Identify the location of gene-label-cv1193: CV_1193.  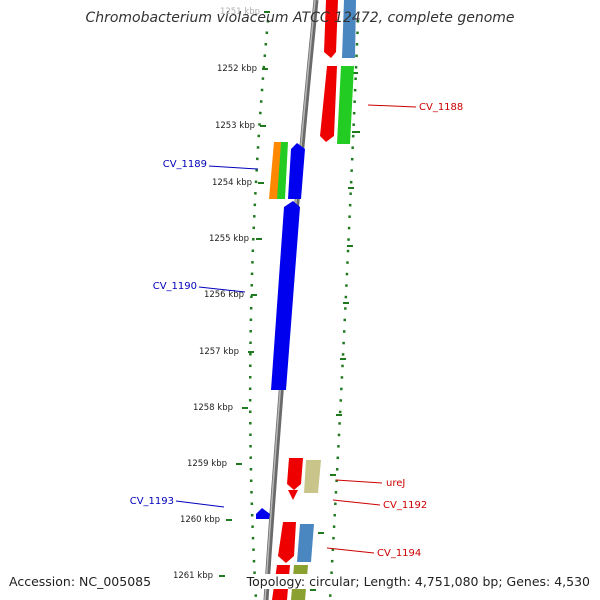
(152, 501).